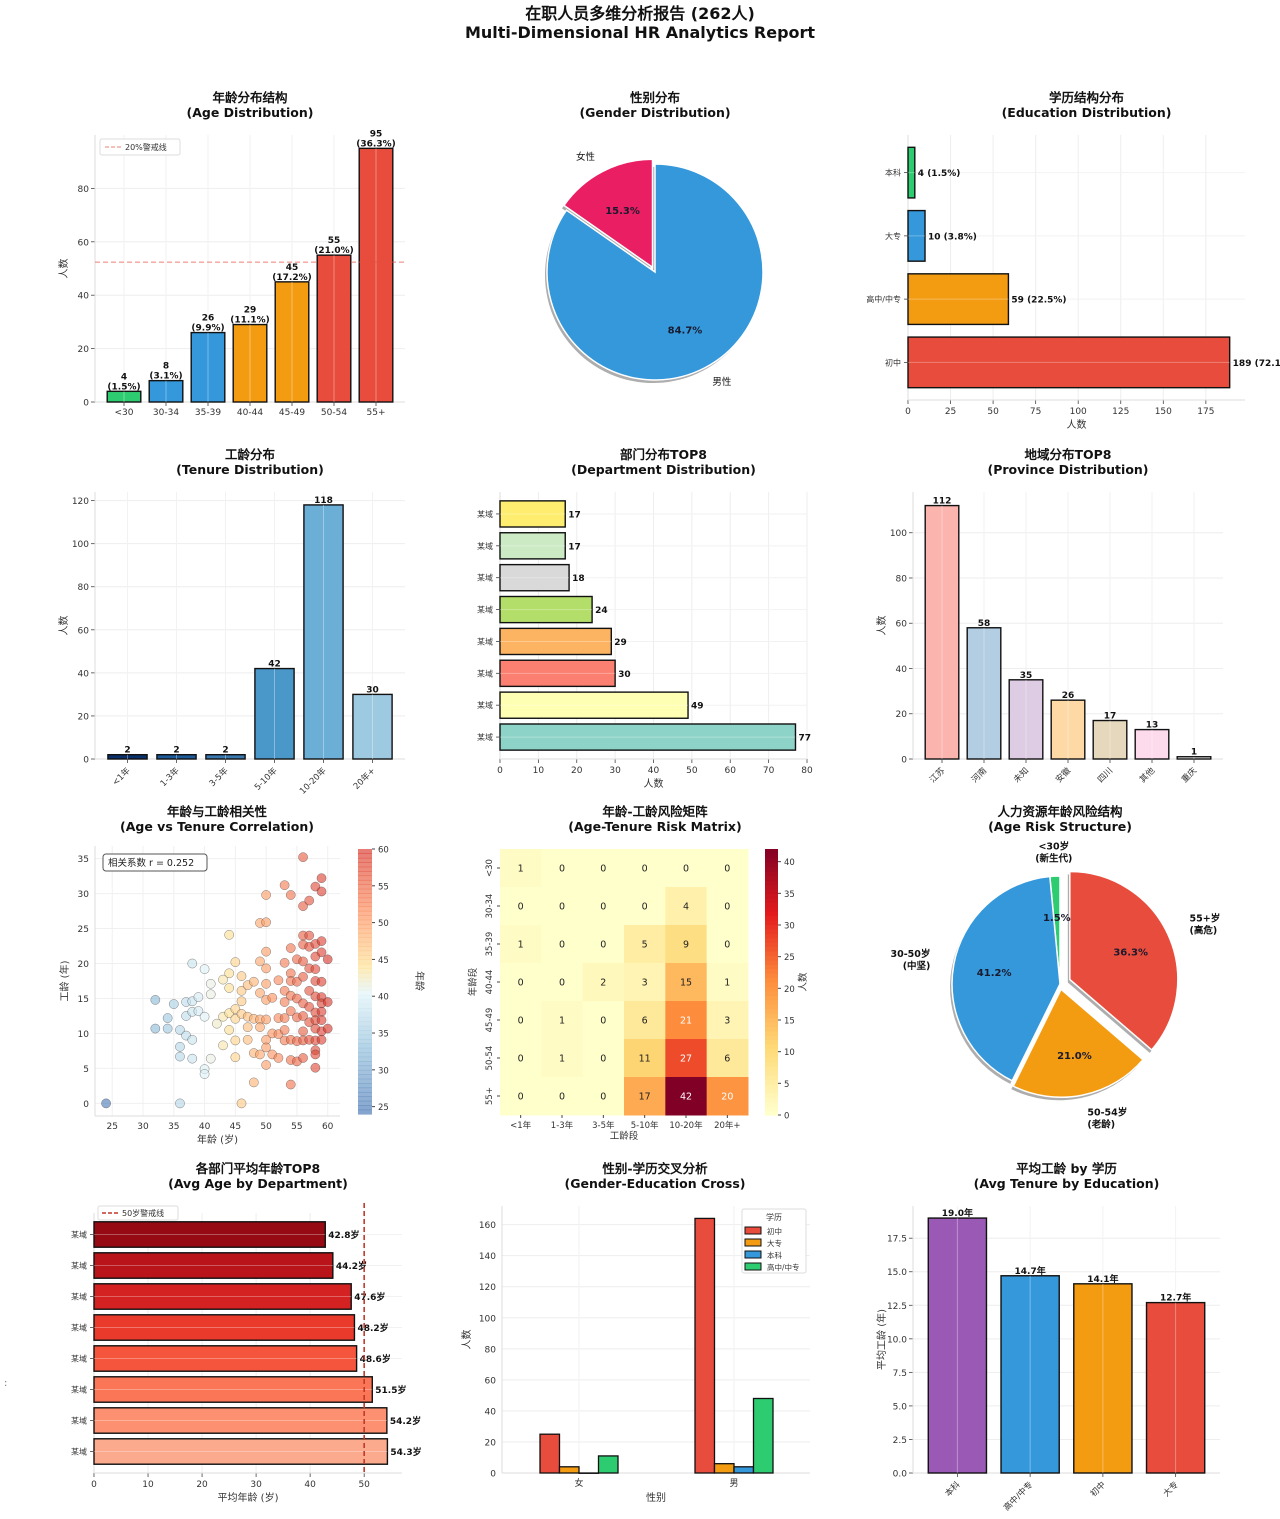 The width and height of the screenshot is (1280, 1519). I want to click on chart-subtitle: (Age vs Tenure Correlation), so click(217, 826).